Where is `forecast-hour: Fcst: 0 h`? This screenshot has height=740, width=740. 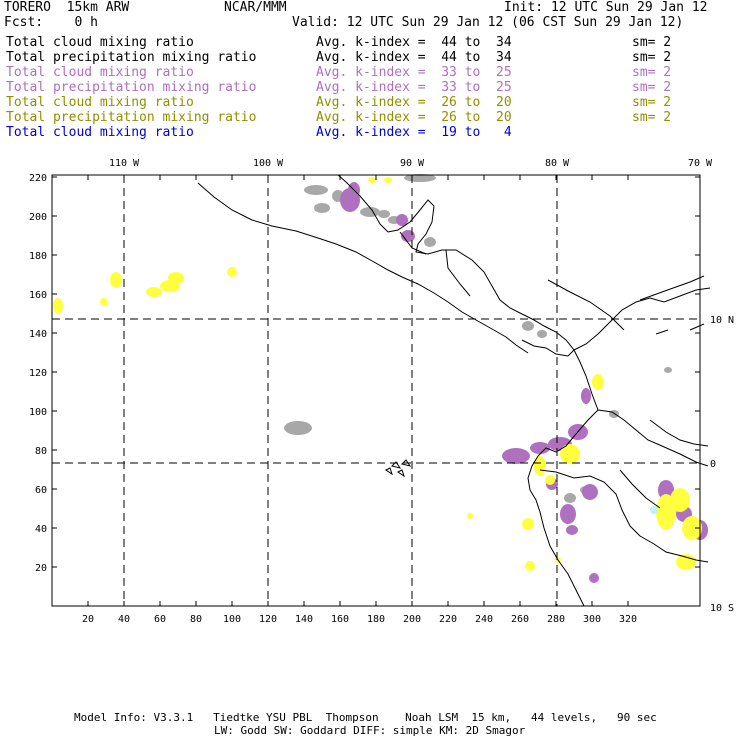
forecast-hour: Fcst: 0 h is located at coordinates (51, 22).